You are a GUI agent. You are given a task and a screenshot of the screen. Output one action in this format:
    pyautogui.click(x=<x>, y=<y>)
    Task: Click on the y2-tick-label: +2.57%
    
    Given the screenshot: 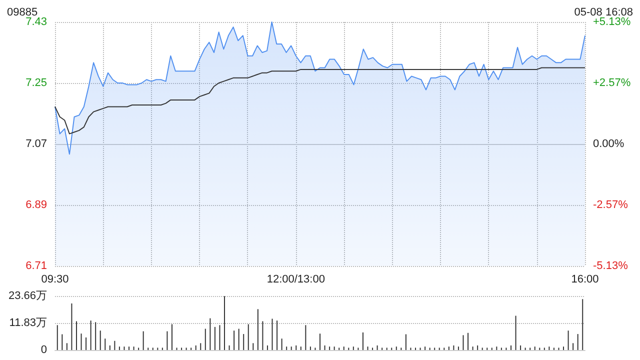 What is the action you would take?
    pyautogui.click(x=612, y=82)
    